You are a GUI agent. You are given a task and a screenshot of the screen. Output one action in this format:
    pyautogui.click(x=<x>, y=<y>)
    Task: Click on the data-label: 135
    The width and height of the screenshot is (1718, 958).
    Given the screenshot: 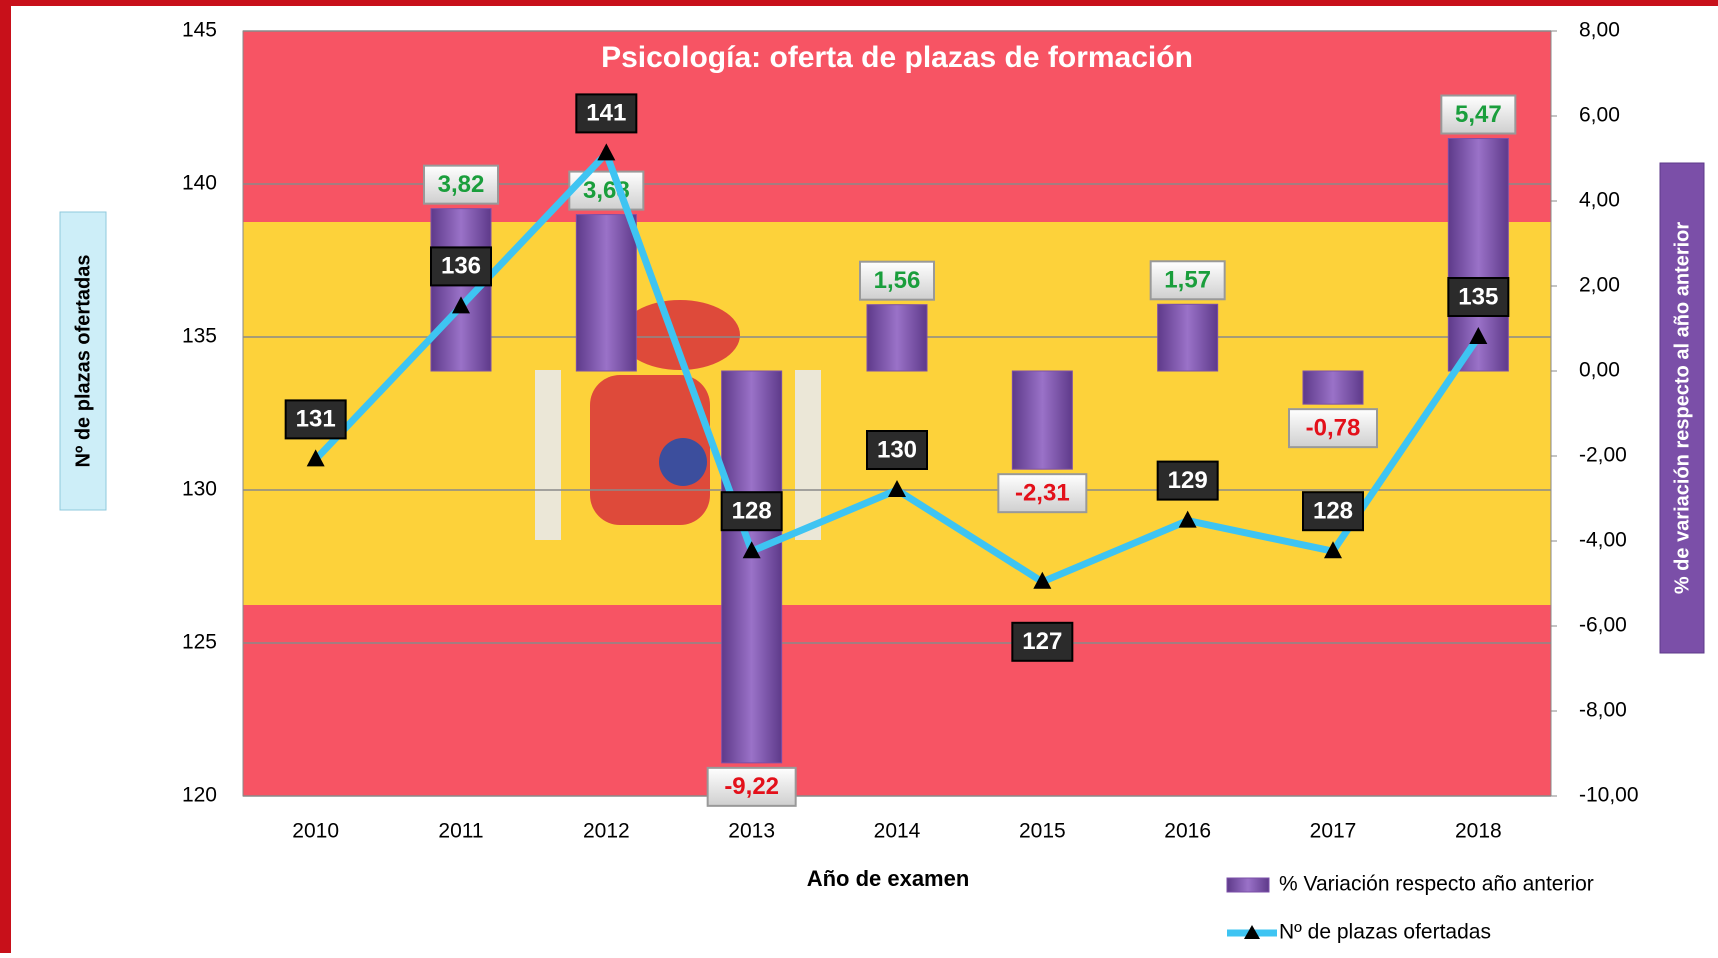 What is the action you would take?
    pyautogui.click(x=1478, y=296)
    